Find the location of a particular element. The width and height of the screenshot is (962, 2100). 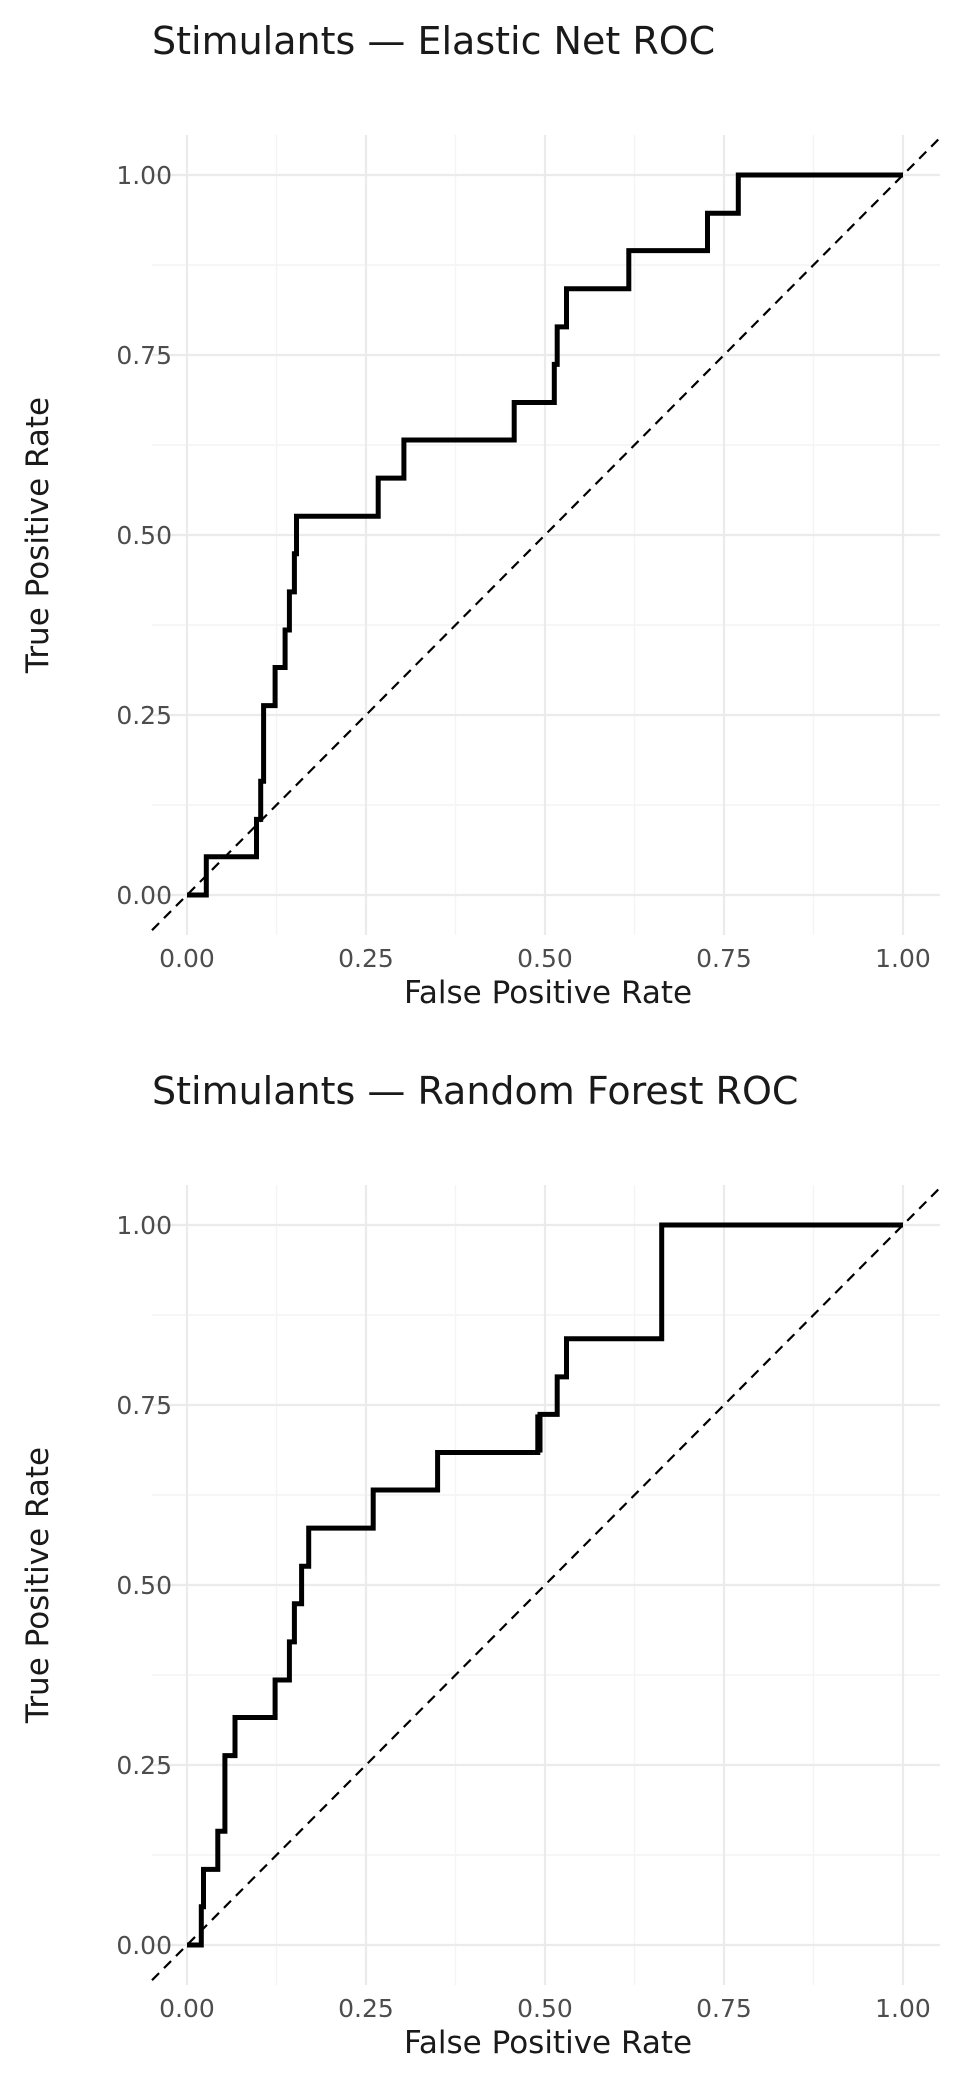

chart-title: Stimulants — Elastic Net ROC is located at coordinates (433, 41).